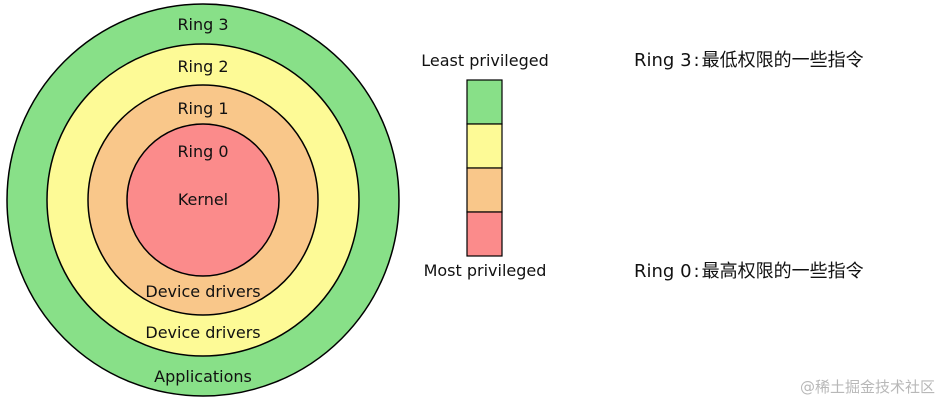 This screenshot has width=943, height=403. Describe the element at coordinates (202, 108) in the screenshot. I see `ring-1-label: Ring 1` at that location.